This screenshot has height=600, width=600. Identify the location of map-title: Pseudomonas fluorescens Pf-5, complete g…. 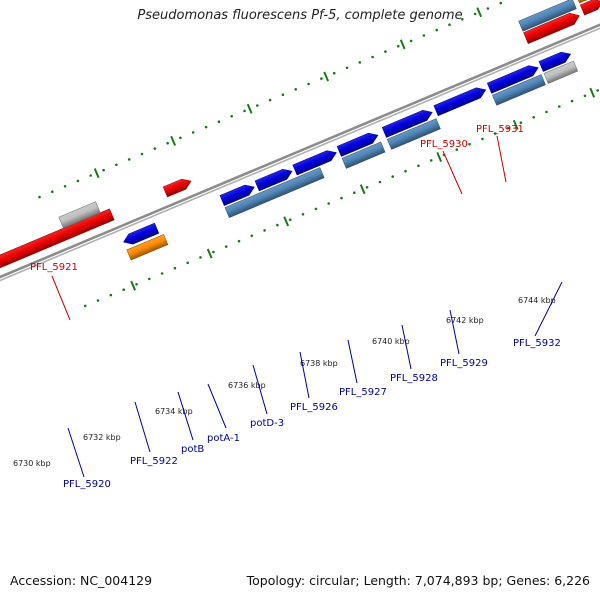
(300, 15).